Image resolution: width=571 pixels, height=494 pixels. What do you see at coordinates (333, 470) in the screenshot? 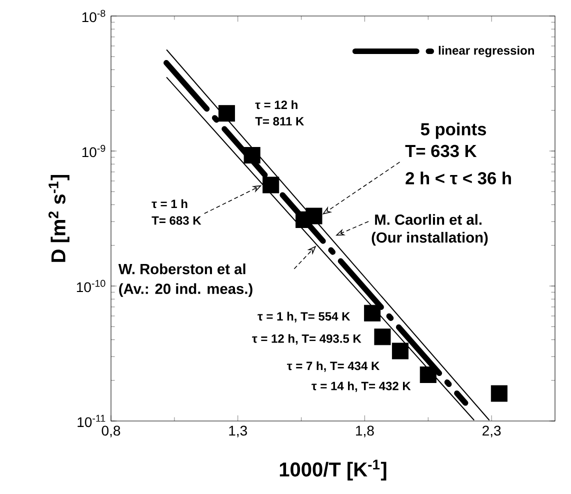
I see `x-axis-title: 1000/T [K$^{-1}$]` at bounding box center [333, 470].